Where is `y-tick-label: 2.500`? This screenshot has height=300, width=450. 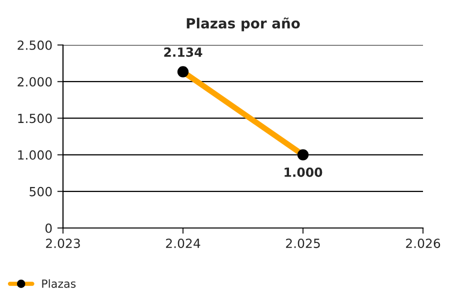
y-tick-label: 2.500 is located at coordinates (35, 45).